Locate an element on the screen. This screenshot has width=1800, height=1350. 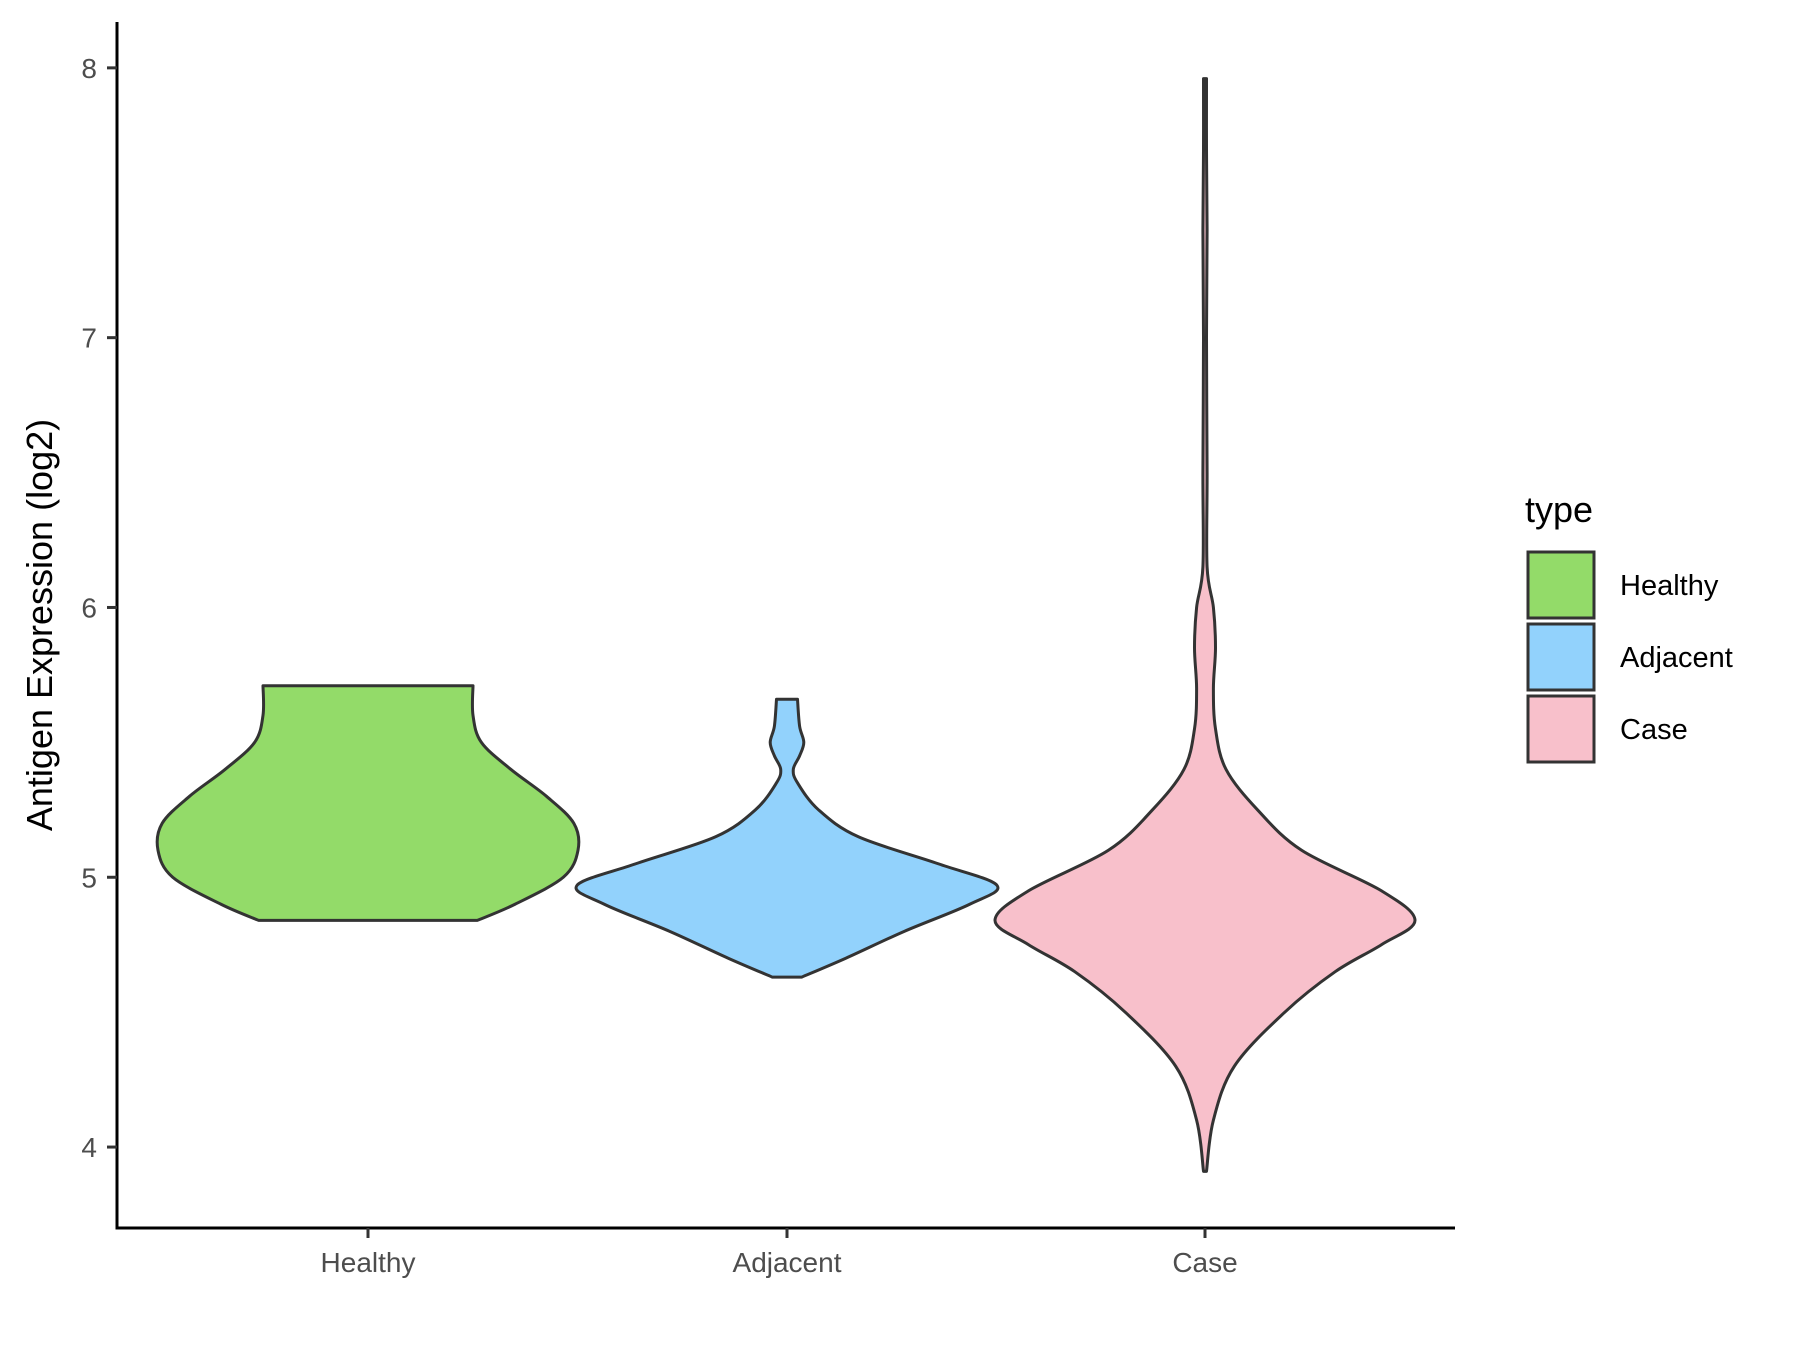
legend-title: type is located at coordinates (1559, 509).